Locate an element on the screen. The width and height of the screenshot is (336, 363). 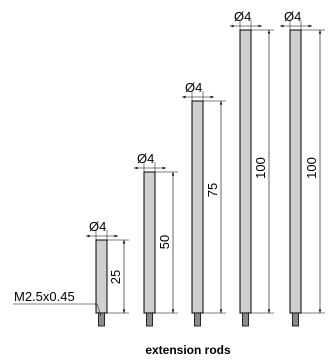
thread-label: M2.5x0.45 is located at coordinates (44, 296).